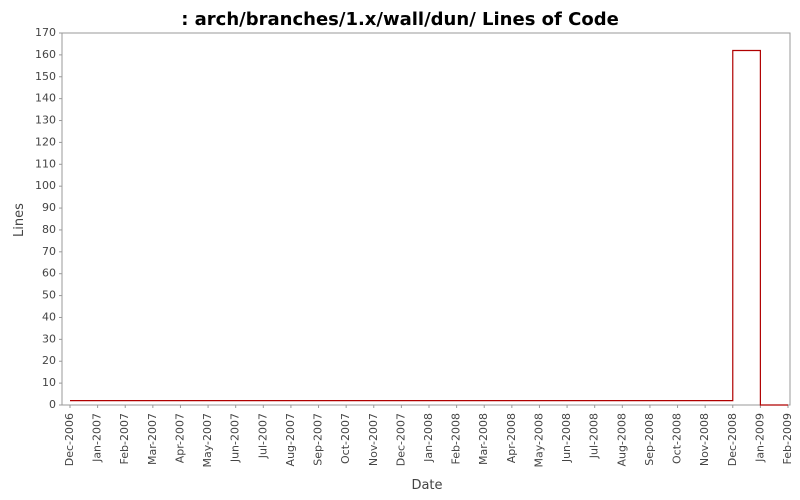  What do you see at coordinates (52, 404) in the screenshot?
I see `y-tick-label: 0` at bounding box center [52, 404].